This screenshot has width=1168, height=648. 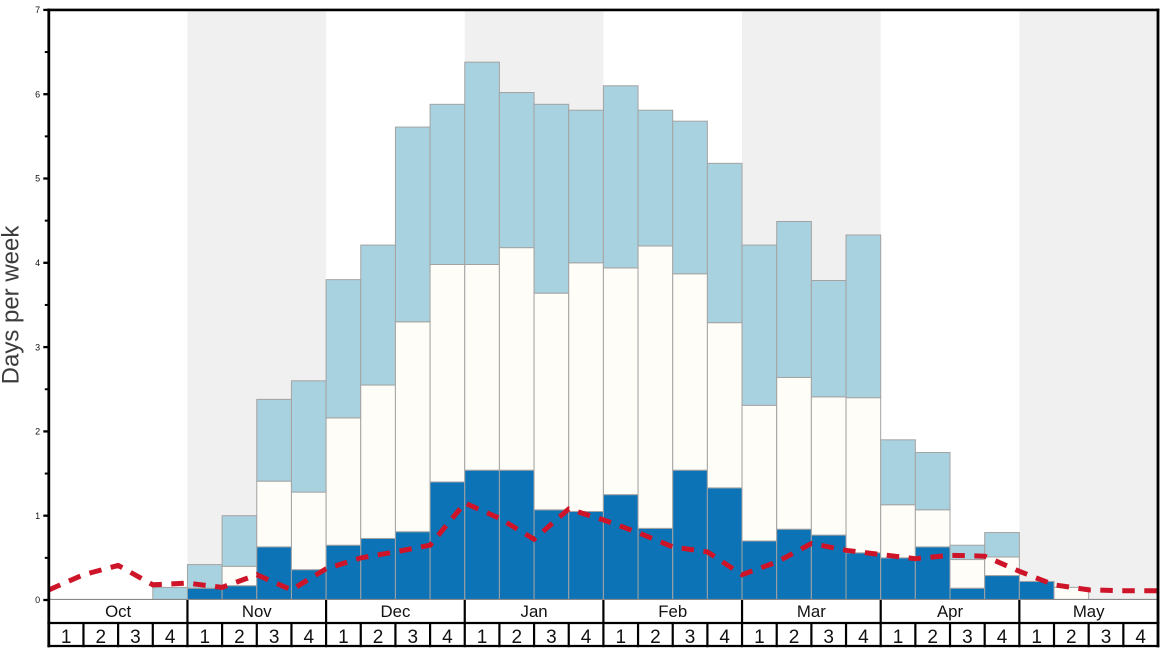 What do you see at coordinates (37, 94) in the screenshot?
I see `svg-text: 6` at bounding box center [37, 94].